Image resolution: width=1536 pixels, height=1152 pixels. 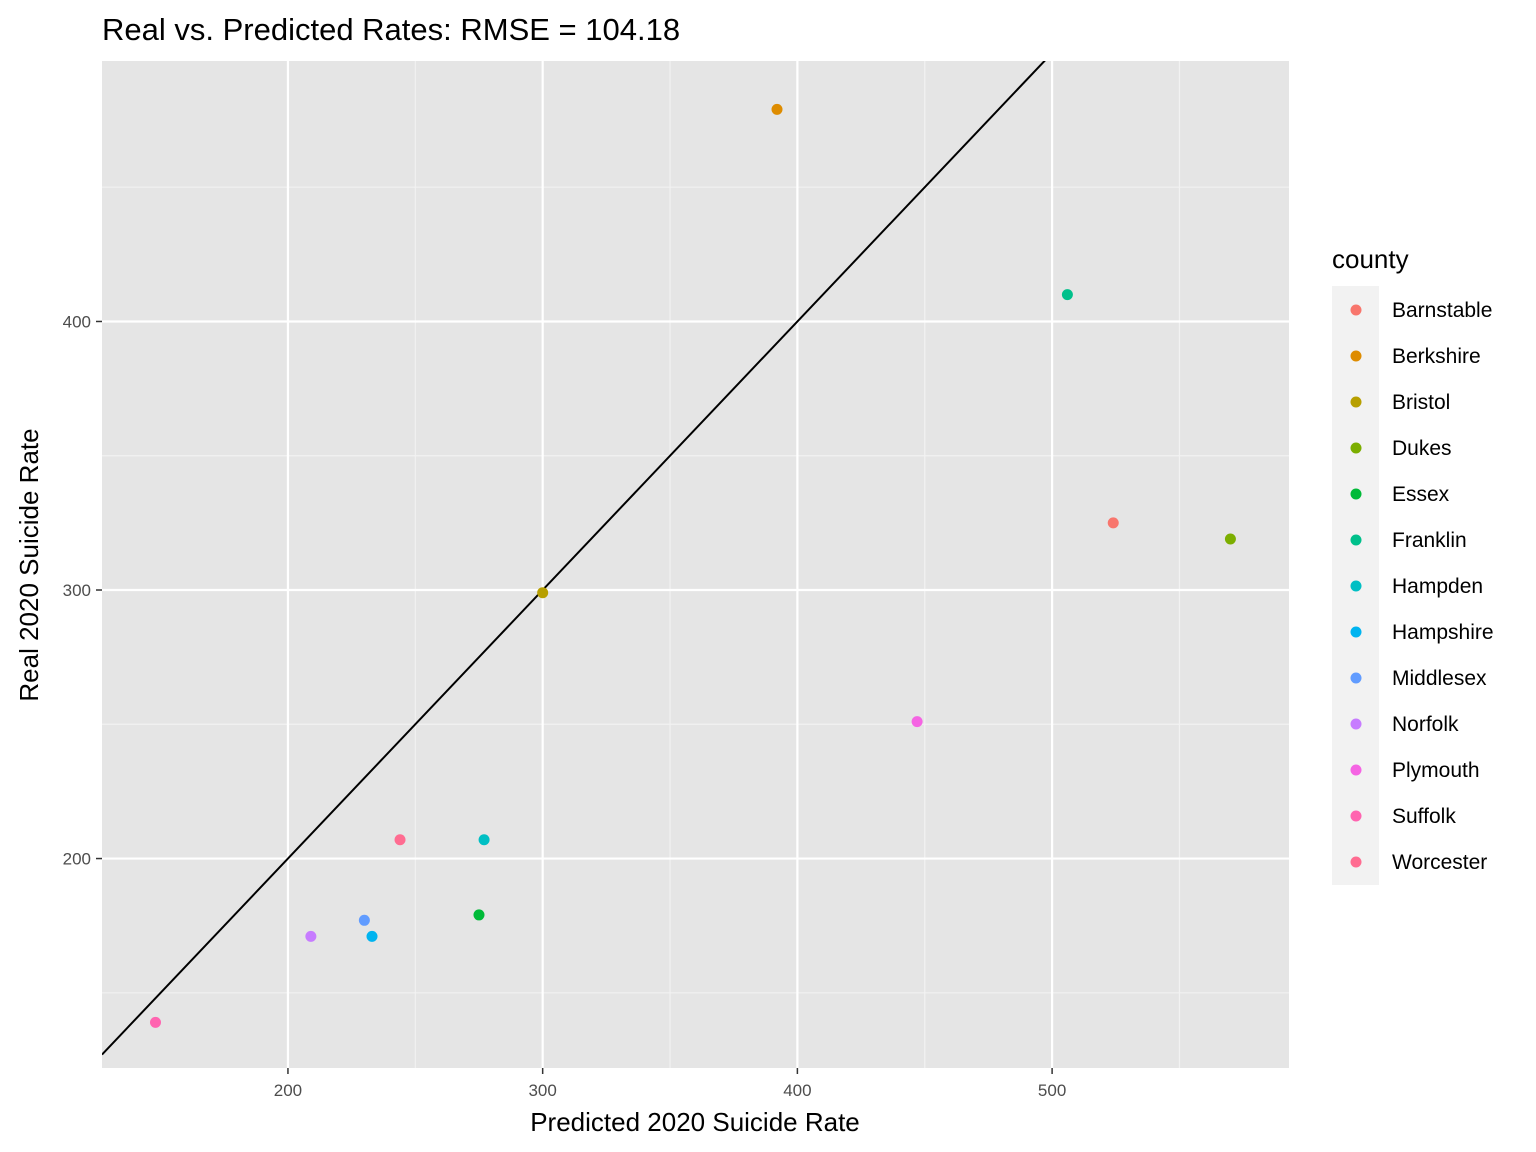 What do you see at coordinates (1425, 724) in the screenshot?
I see `legend-label-norfolk: Norfolk` at bounding box center [1425, 724].